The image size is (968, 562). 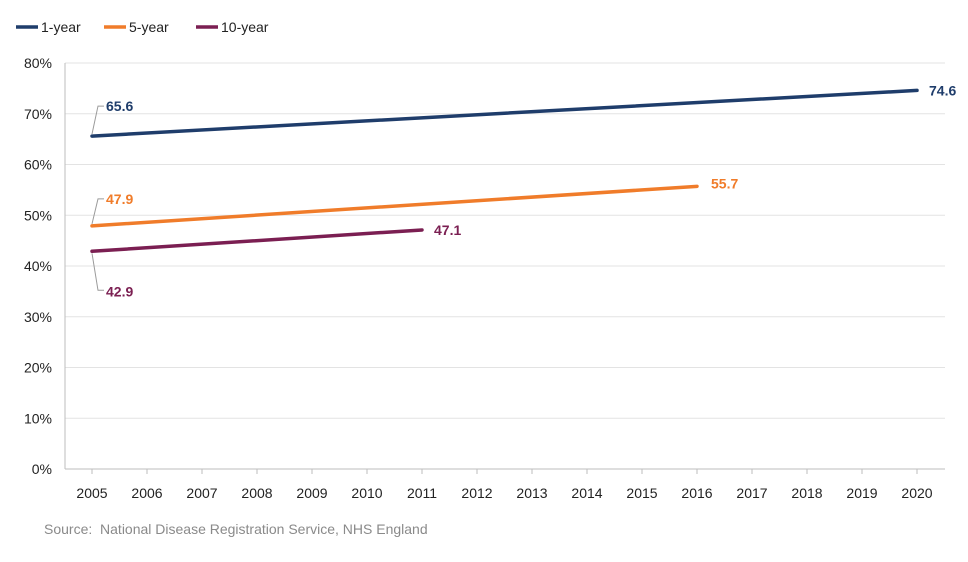 What do you see at coordinates (861, 493) in the screenshot?
I see `x-tick-label: 2019` at bounding box center [861, 493].